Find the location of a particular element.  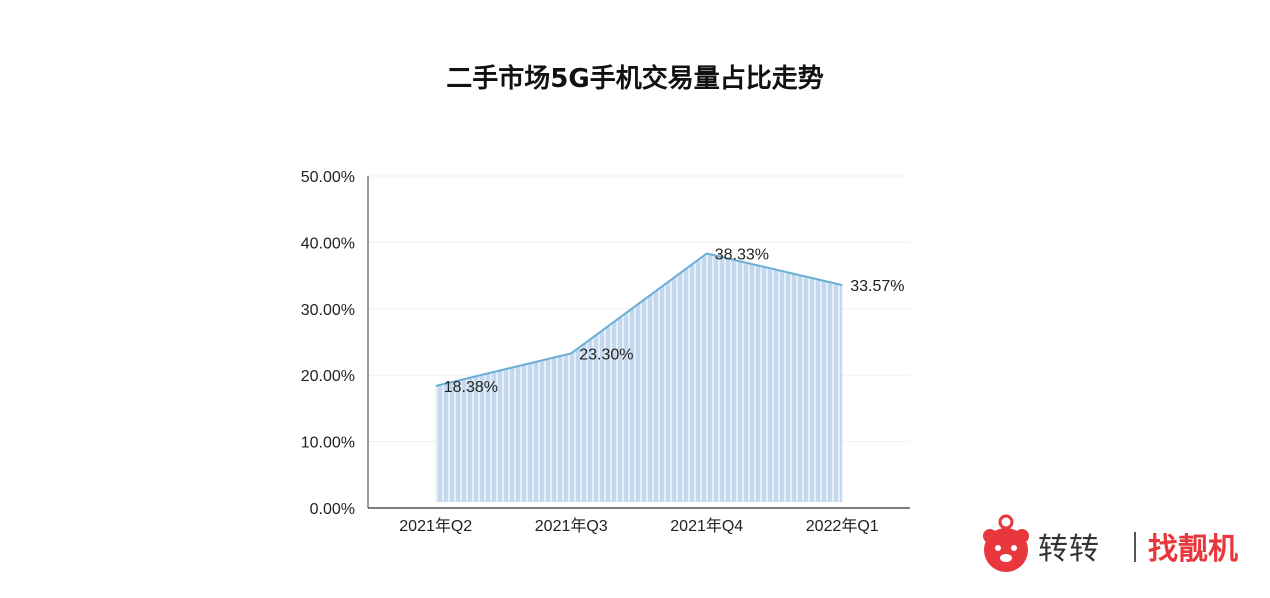

area-fill is located at coordinates (639, 377).